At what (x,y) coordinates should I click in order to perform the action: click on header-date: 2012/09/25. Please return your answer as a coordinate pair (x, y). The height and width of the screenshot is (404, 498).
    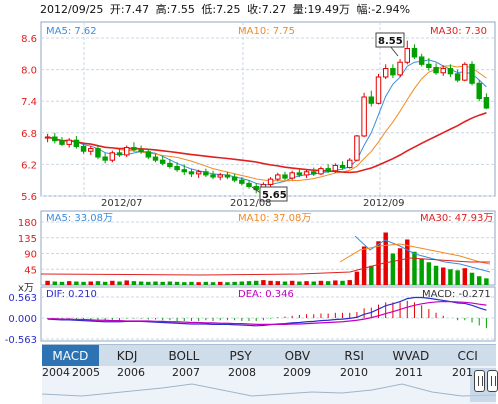
    Looking at the image, I should click on (71, 9).